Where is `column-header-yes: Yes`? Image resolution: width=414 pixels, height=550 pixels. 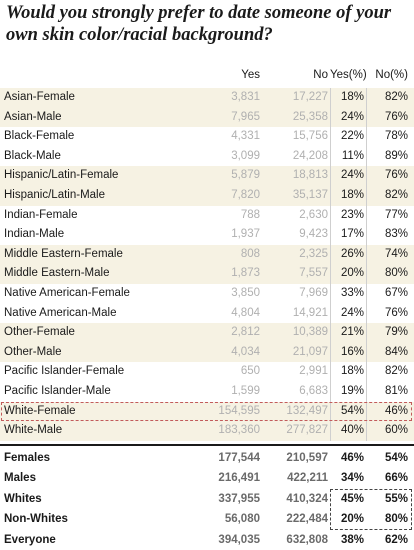
column-header-yes: Yes is located at coordinates (250, 75).